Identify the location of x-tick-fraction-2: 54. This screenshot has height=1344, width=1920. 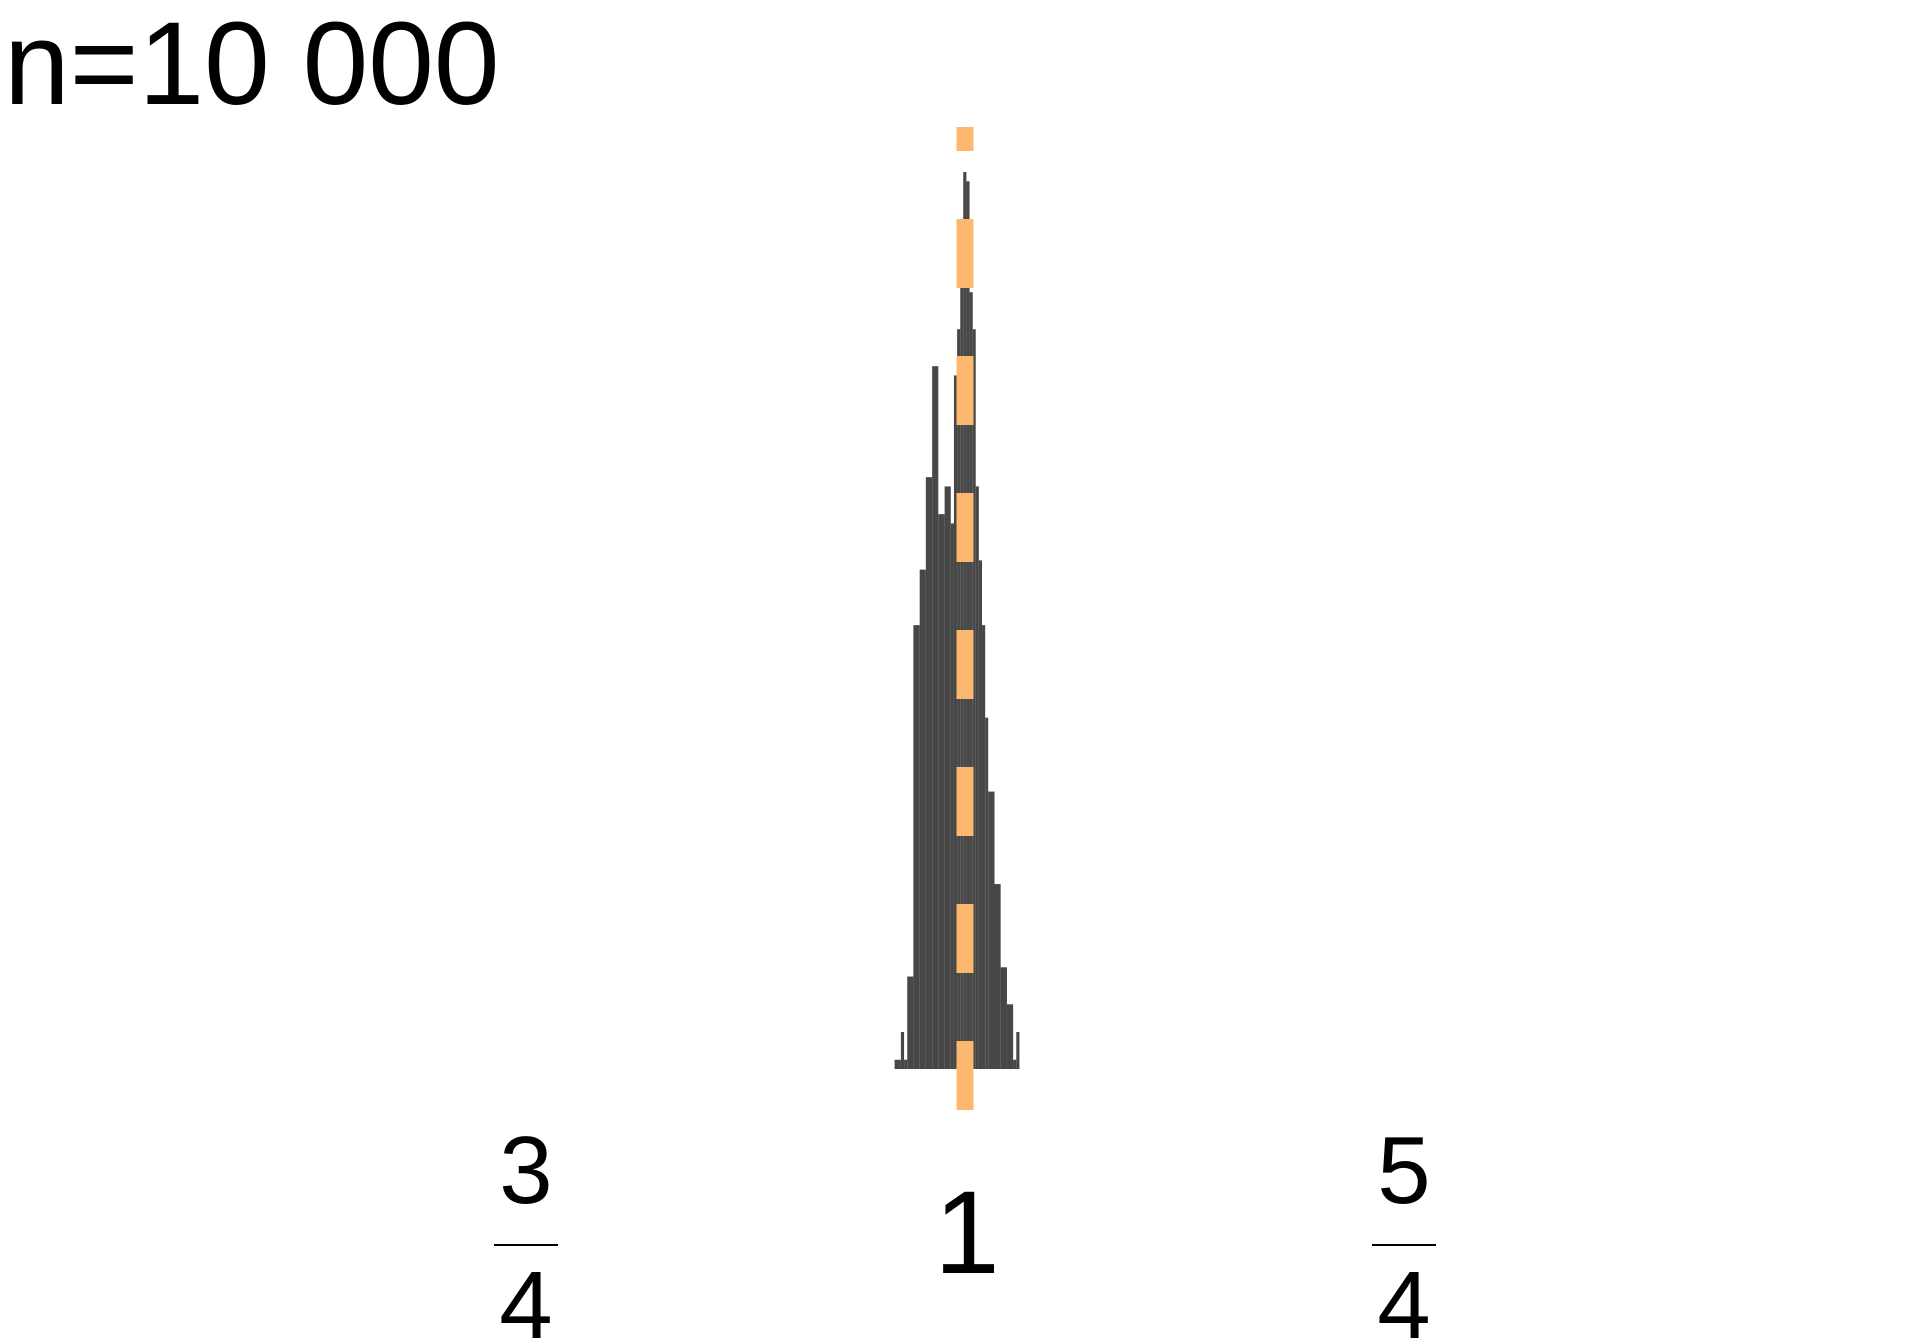
(1404, 1230).